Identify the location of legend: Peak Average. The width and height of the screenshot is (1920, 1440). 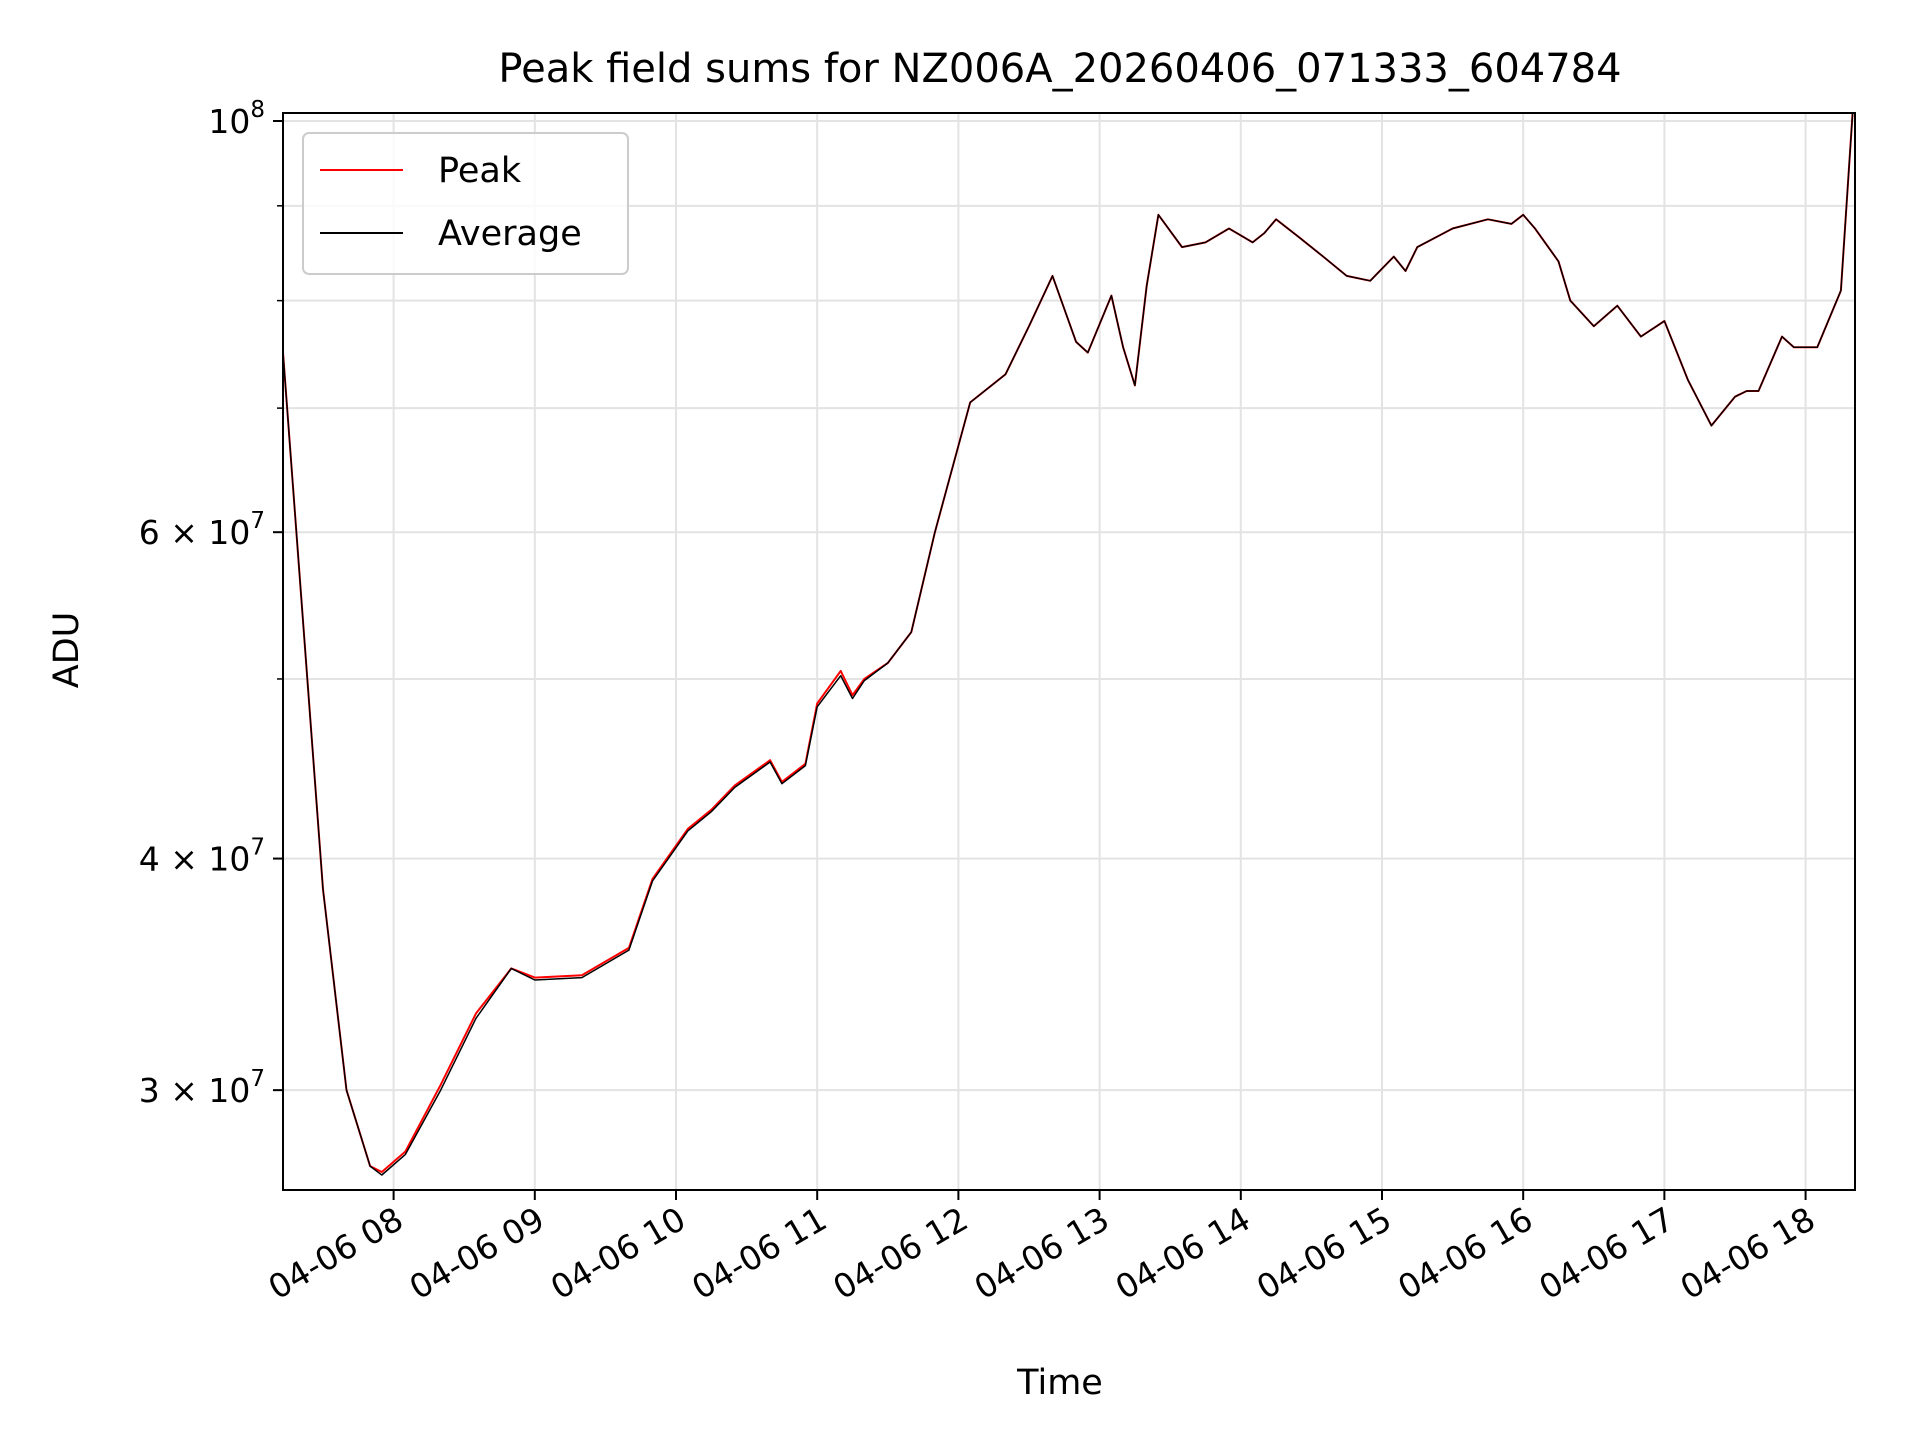
(465, 203).